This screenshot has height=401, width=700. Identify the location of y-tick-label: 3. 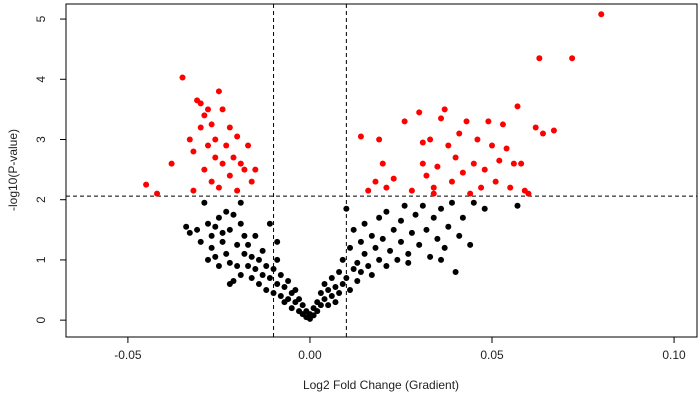
(41, 139).